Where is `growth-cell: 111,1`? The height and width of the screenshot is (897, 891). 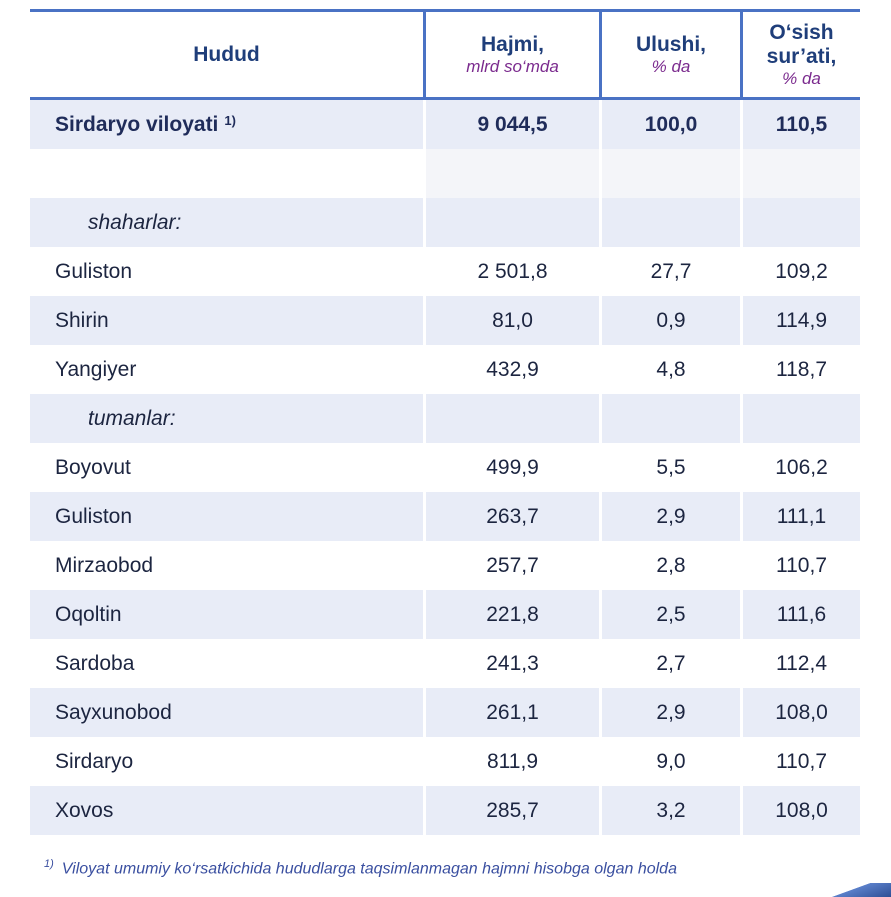
growth-cell: 111,1 is located at coordinates (800, 516).